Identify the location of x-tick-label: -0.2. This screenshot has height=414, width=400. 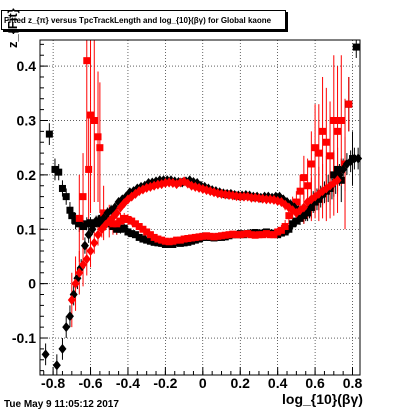
(165, 383).